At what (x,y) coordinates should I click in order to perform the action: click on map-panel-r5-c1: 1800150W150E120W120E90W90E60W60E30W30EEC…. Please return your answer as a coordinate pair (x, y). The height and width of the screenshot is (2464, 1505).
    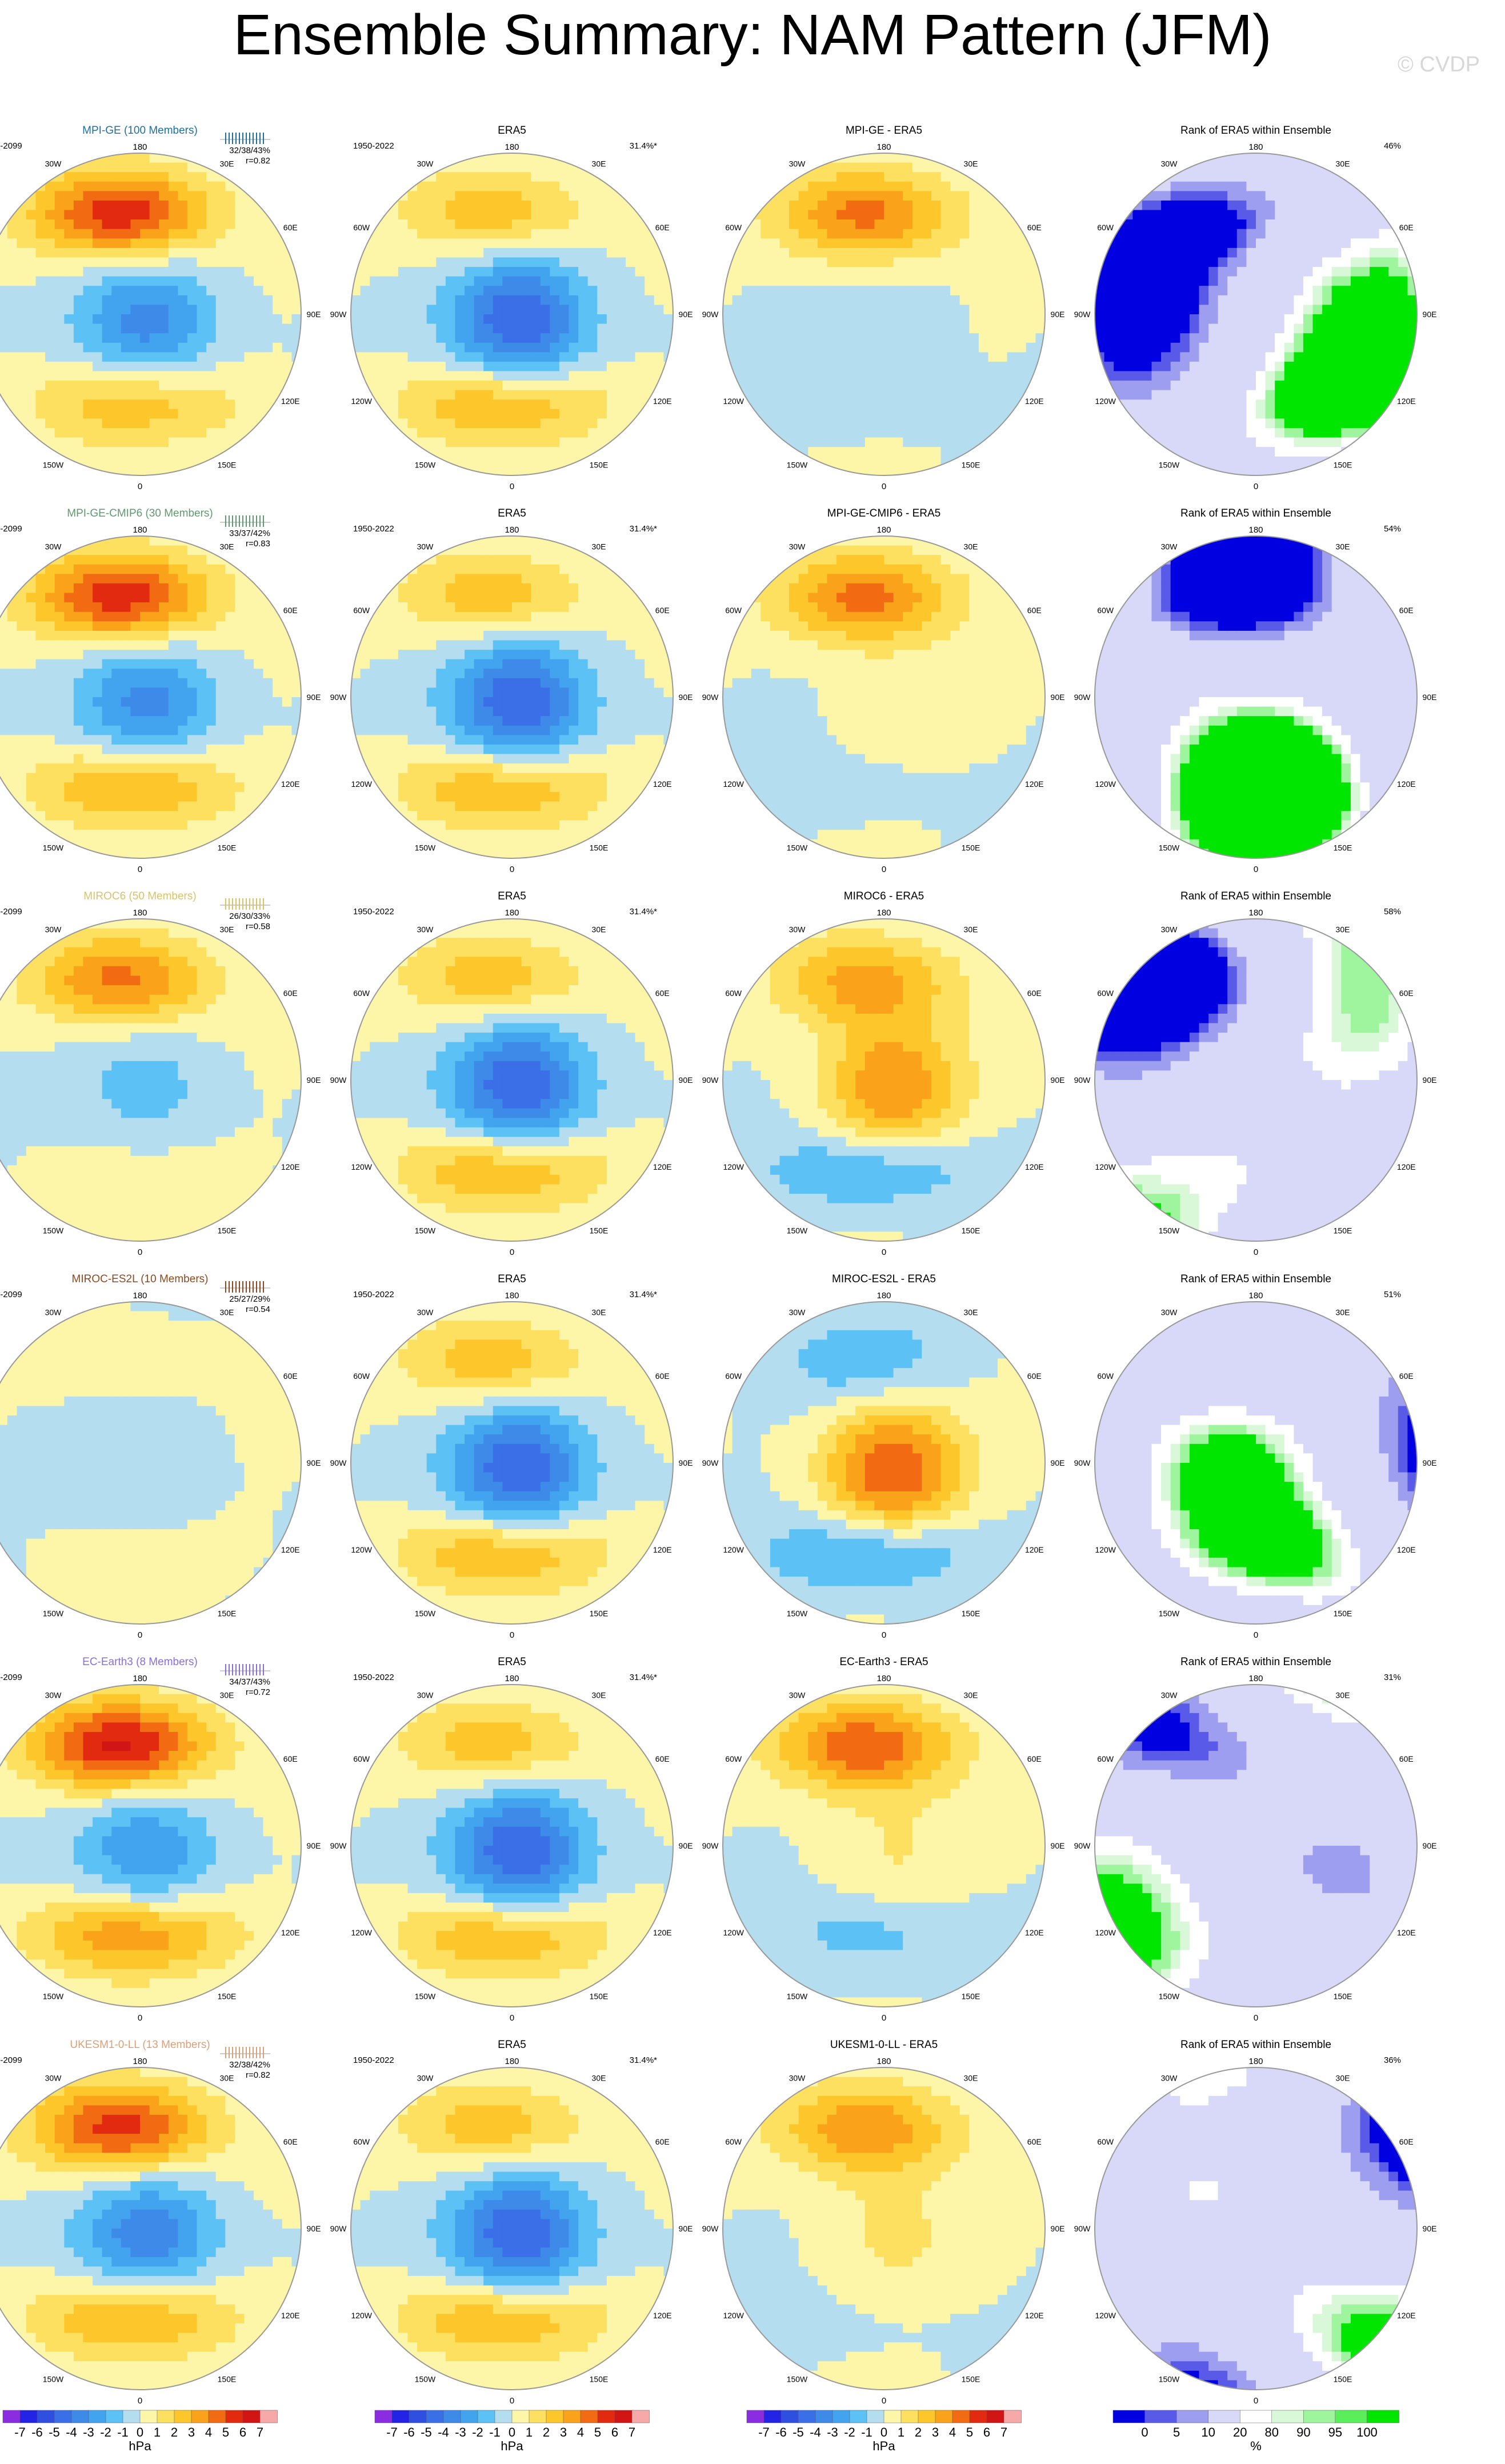
    Looking at the image, I should click on (160, 1839).